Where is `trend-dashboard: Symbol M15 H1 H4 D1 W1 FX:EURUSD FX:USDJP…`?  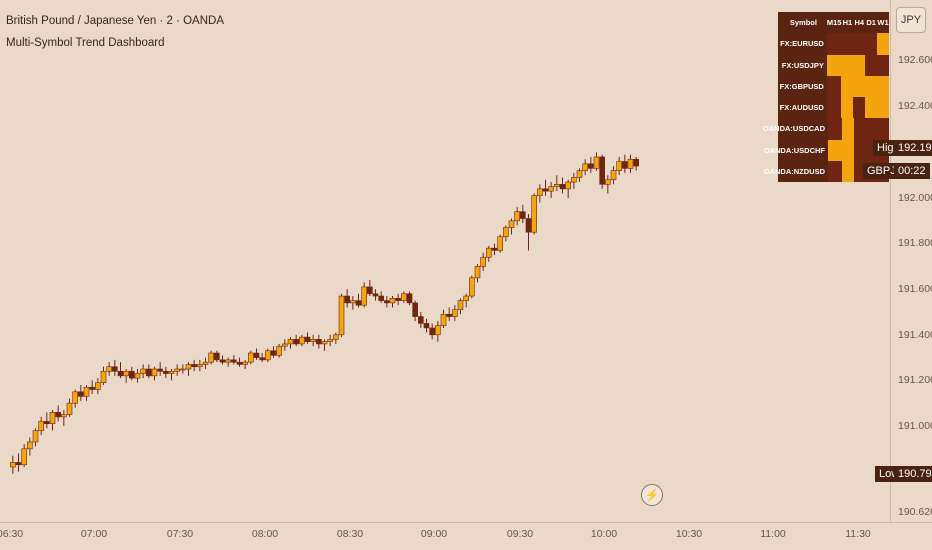
trend-dashboard: Symbol M15 H1 H4 D1 W1 FX:EURUSD FX:USDJP… is located at coordinates (826, 97).